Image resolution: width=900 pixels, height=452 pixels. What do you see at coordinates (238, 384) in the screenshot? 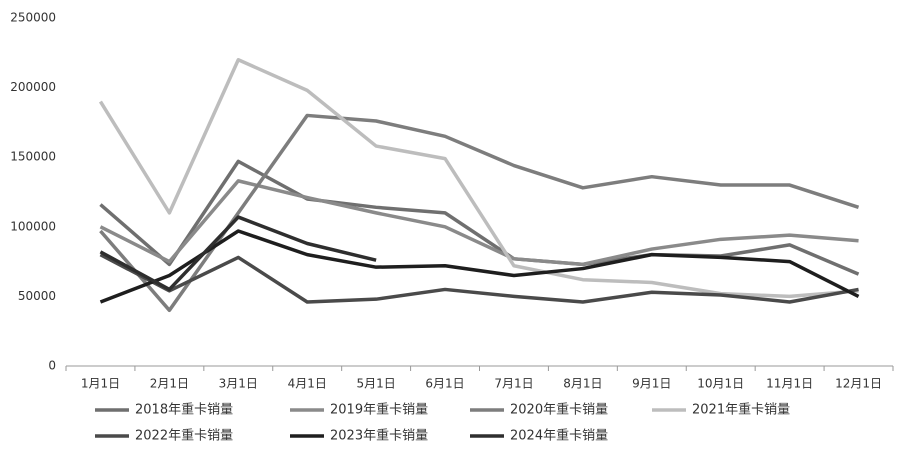
I see `x-tick-label: 3月1日` at bounding box center [238, 384].